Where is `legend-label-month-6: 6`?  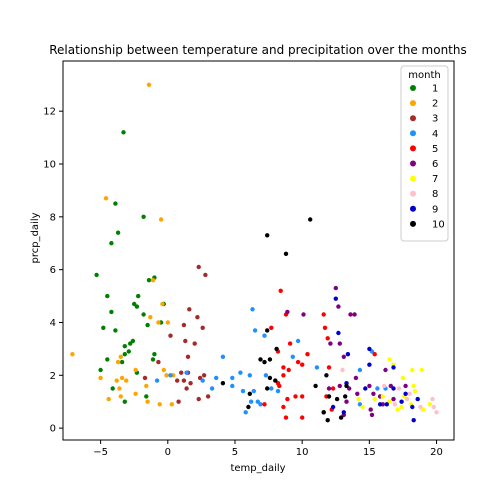
legend-label-month-6: 6 is located at coordinates (435, 164).